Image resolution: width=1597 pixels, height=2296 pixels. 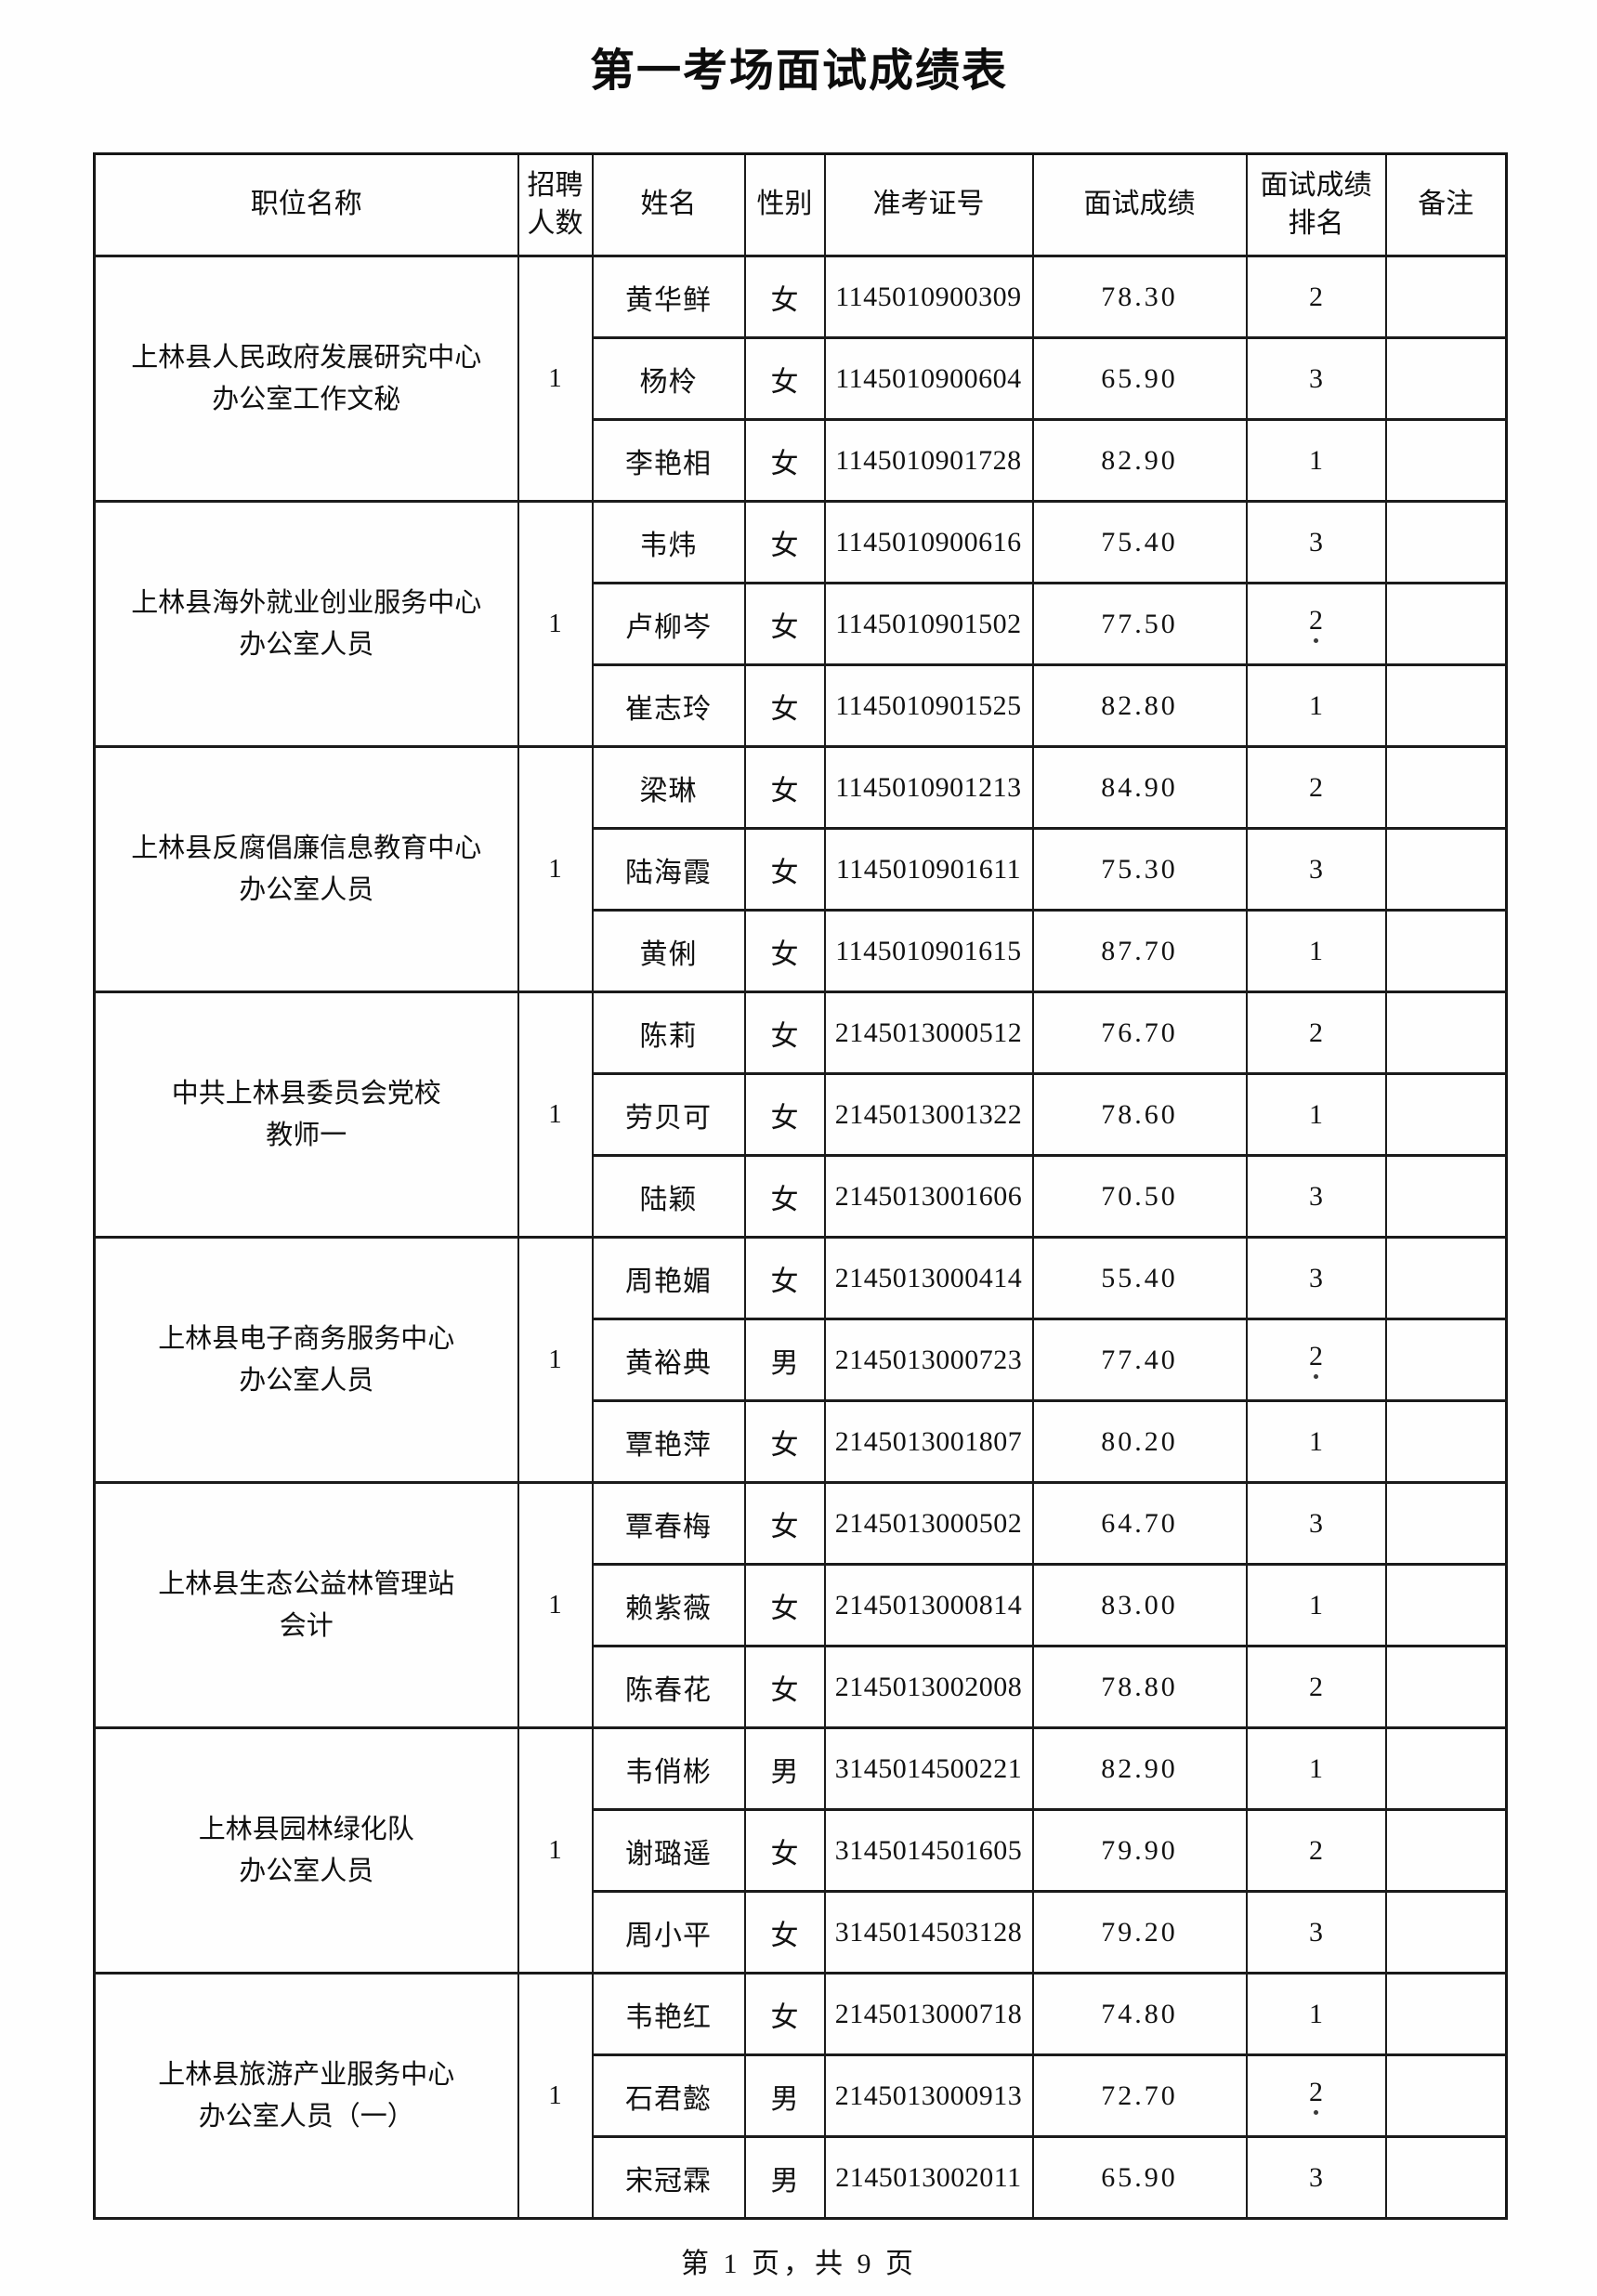 What do you see at coordinates (1446, 204) in the screenshot?
I see `header-remark: 备注` at bounding box center [1446, 204].